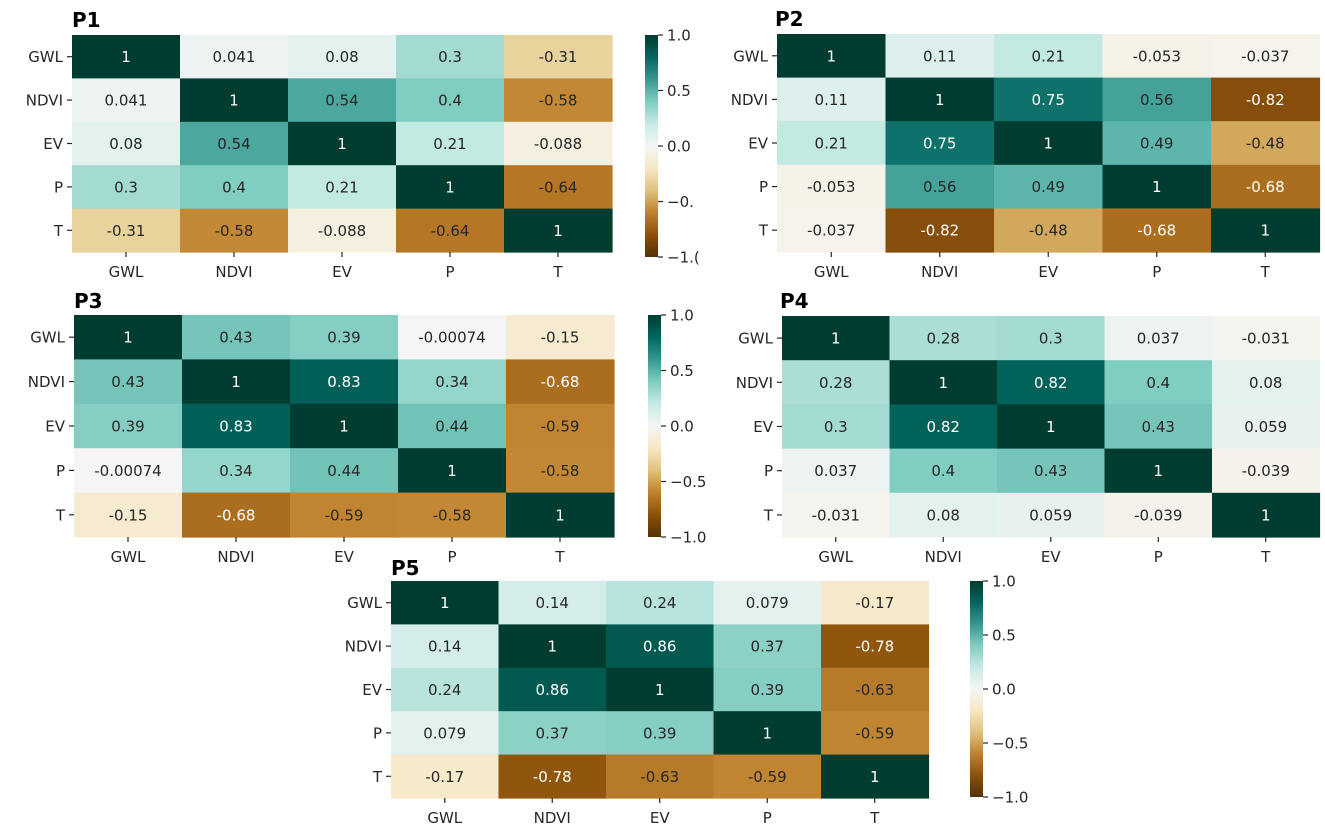 The height and width of the screenshot is (839, 1325). I want to click on x-tick-label: GWL, so click(831, 272).